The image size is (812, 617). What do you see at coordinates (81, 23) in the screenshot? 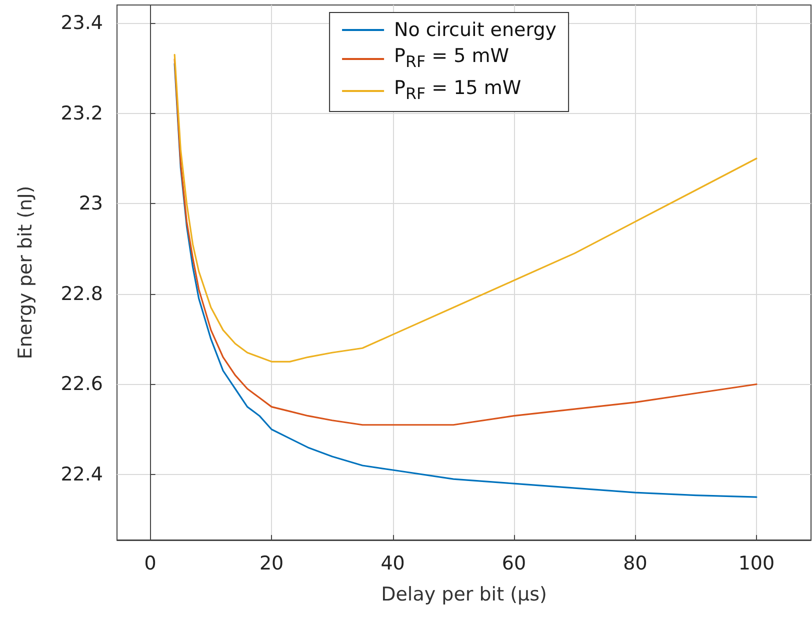
I see `y-tick-label: 23.4` at bounding box center [81, 23].